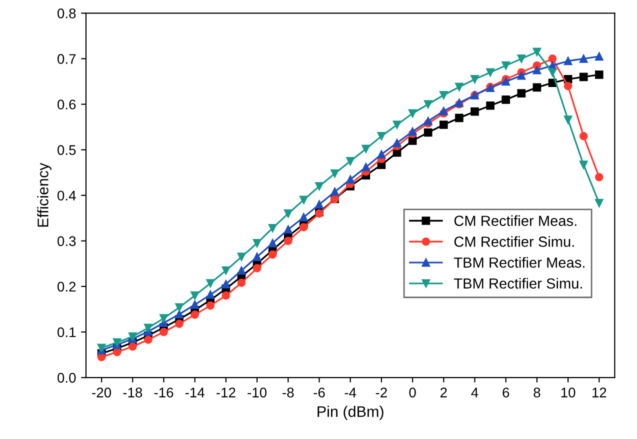  What do you see at coordinates (474, 393) in the screenshot?
I see `x-tick-label: 4` at bounding box center [474, 393].